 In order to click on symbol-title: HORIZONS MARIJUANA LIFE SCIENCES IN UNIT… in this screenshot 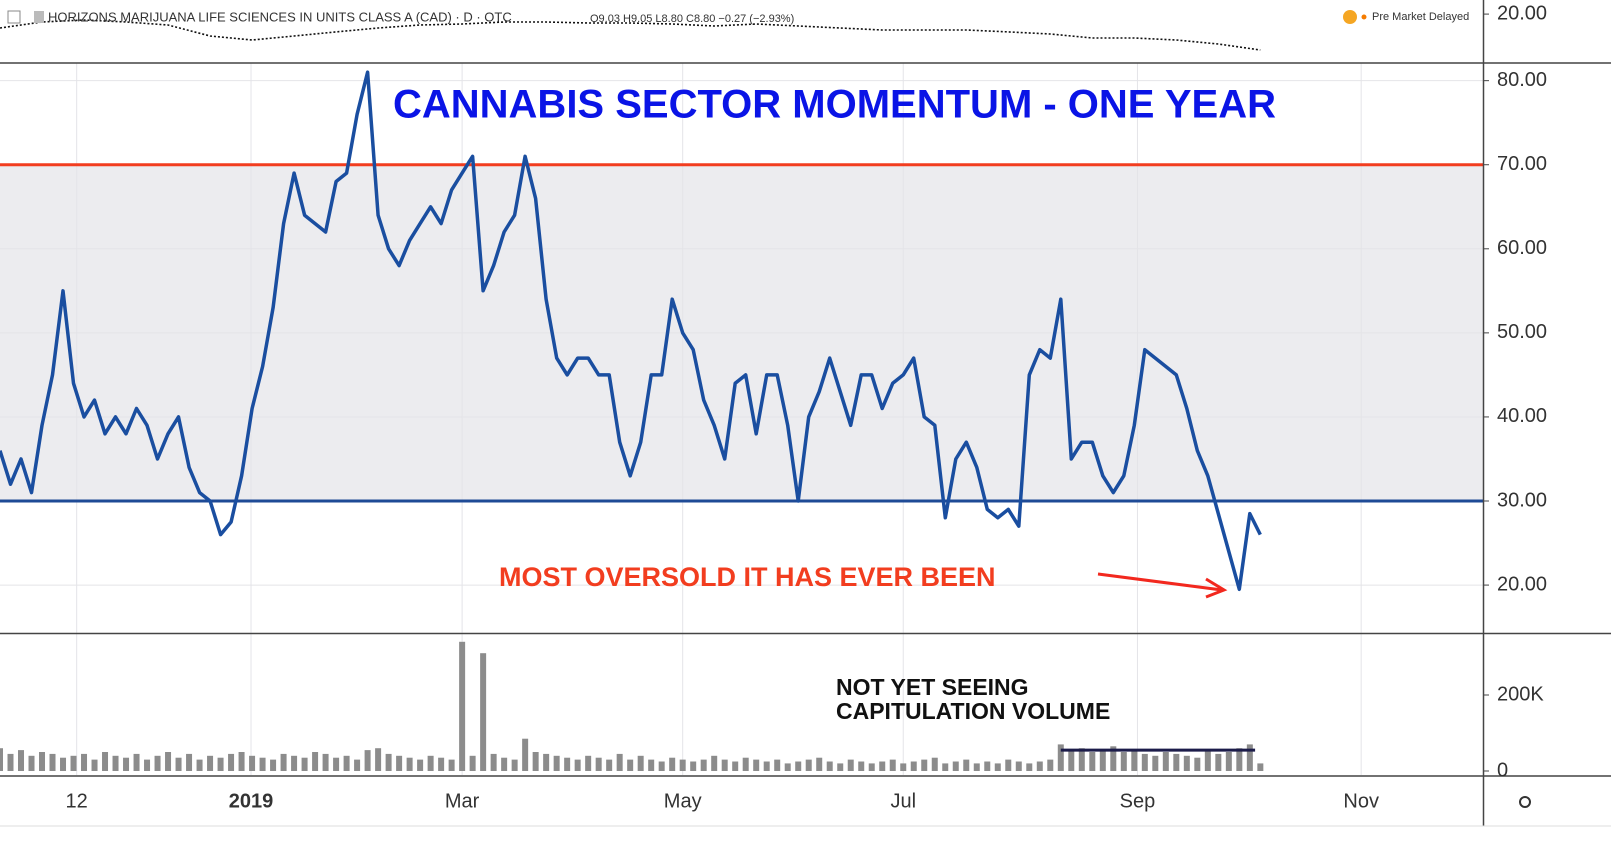, I will do `click(280, 16)`.